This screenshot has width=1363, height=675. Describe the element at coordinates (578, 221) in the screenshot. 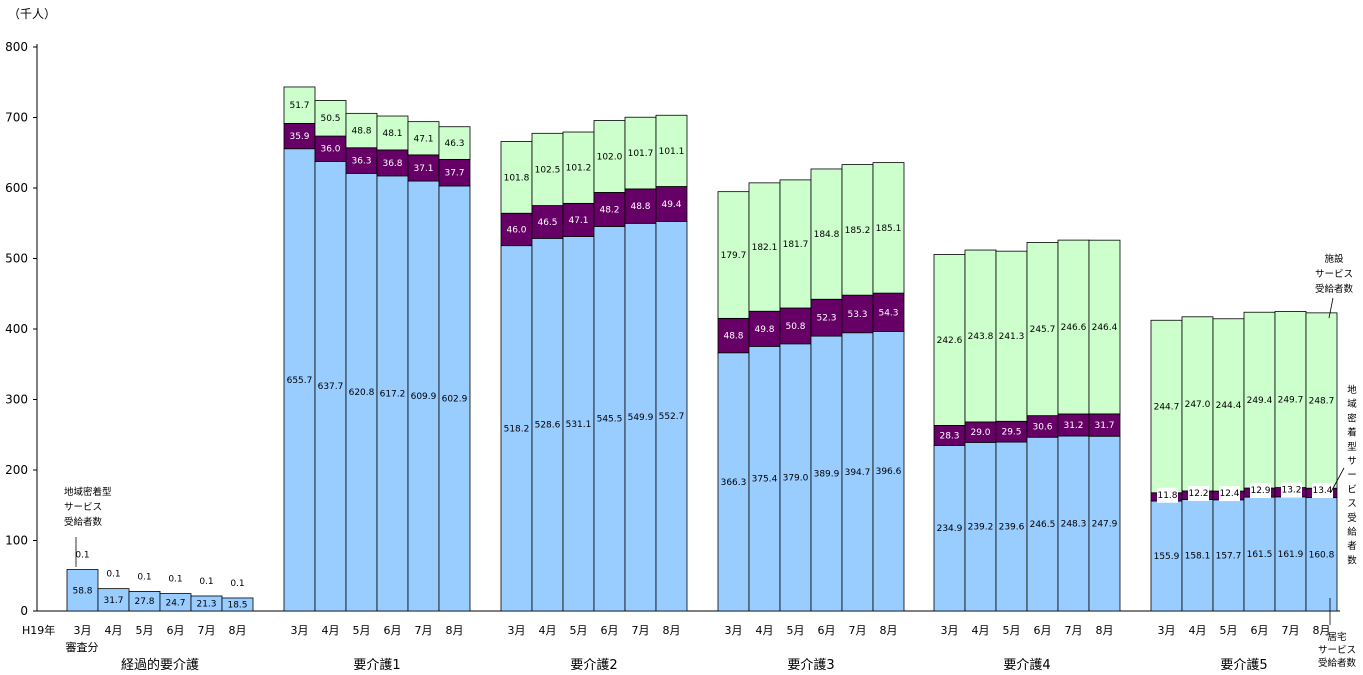

I see `bar-community-value: 47.1` at that location.